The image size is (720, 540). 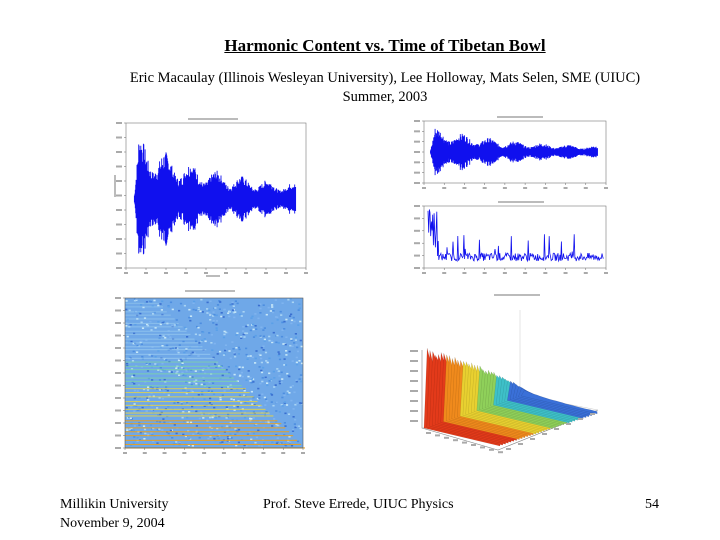 I want to click on waveform-plot-small, so click(x=508, y=154).